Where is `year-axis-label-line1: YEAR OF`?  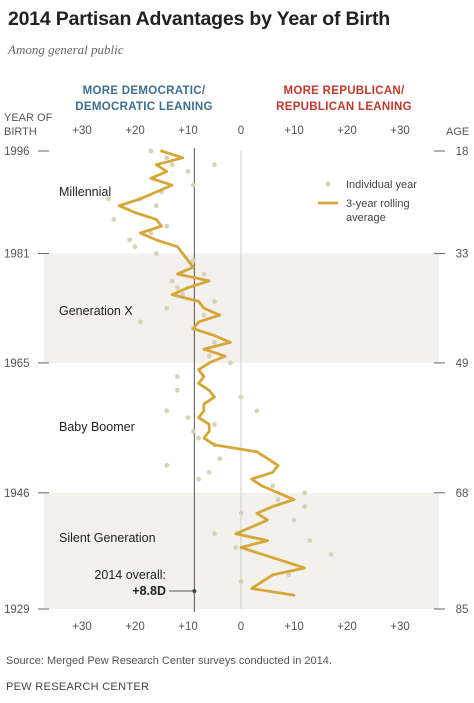 year-axis-label-line1: YEAR OF is located at coordinates (28, 118).